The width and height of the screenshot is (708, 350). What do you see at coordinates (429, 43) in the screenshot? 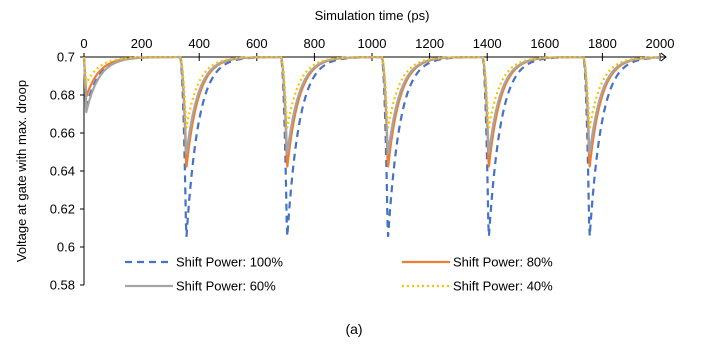
I see `x-tick-label: 1200` at bounding box center [429, 43].